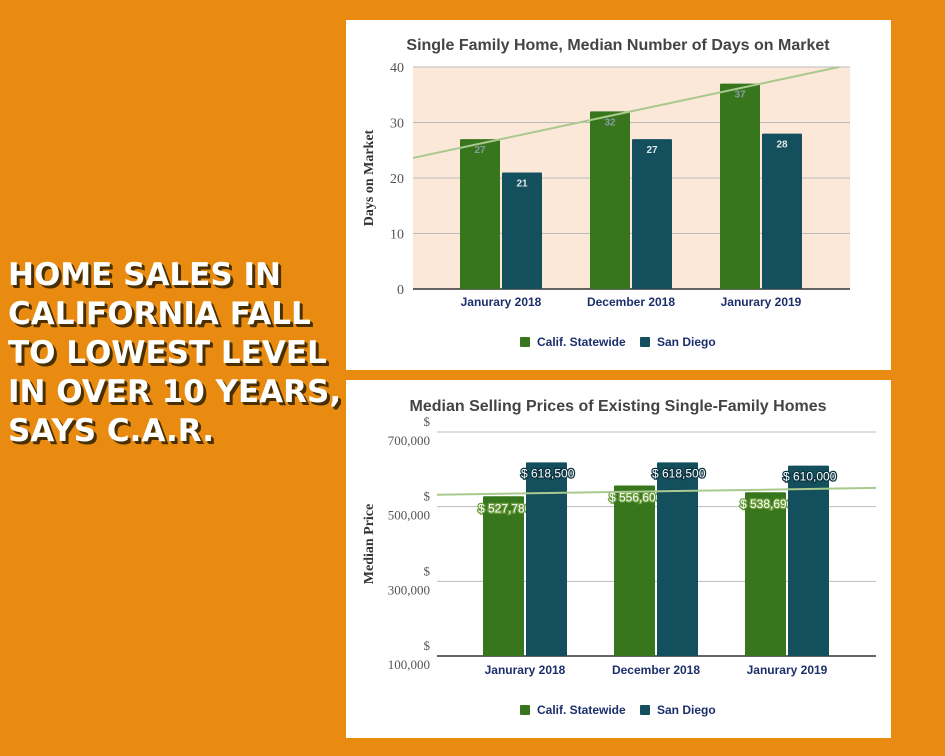  What do you see at coordinates (409, 589) in the screenshot?
I see `y-tick-label: 300,000` at bounding box center [409, 589].